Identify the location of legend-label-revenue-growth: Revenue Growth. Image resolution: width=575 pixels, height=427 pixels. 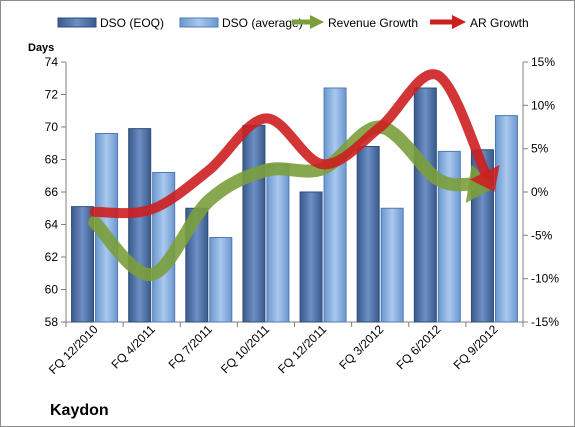
(373, 23).